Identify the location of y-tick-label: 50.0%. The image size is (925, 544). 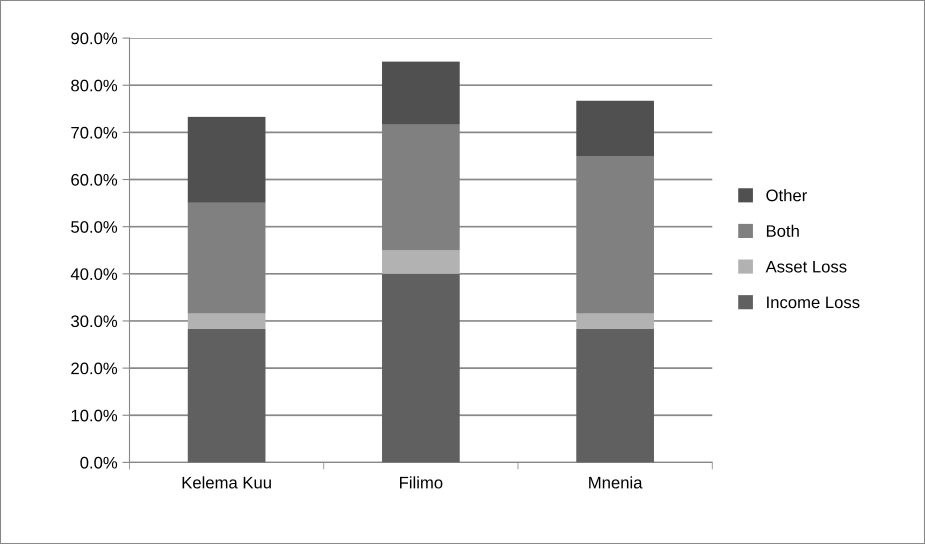
(94, 227).